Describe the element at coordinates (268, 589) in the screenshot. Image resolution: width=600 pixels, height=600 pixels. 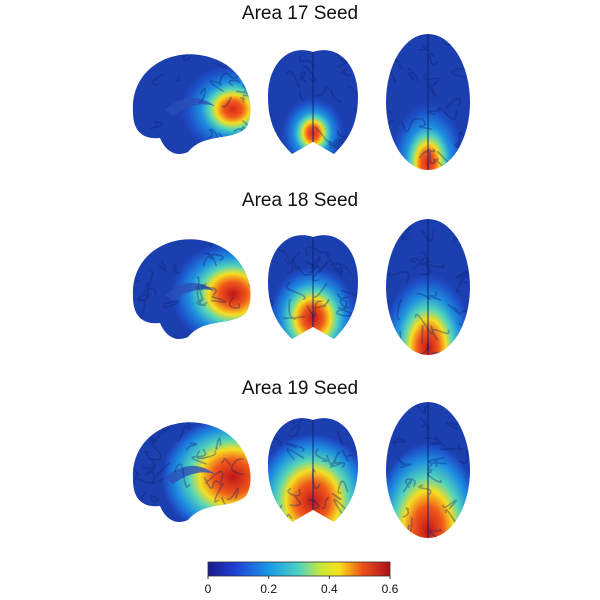
I see `tick-label: 0.2` at that location.